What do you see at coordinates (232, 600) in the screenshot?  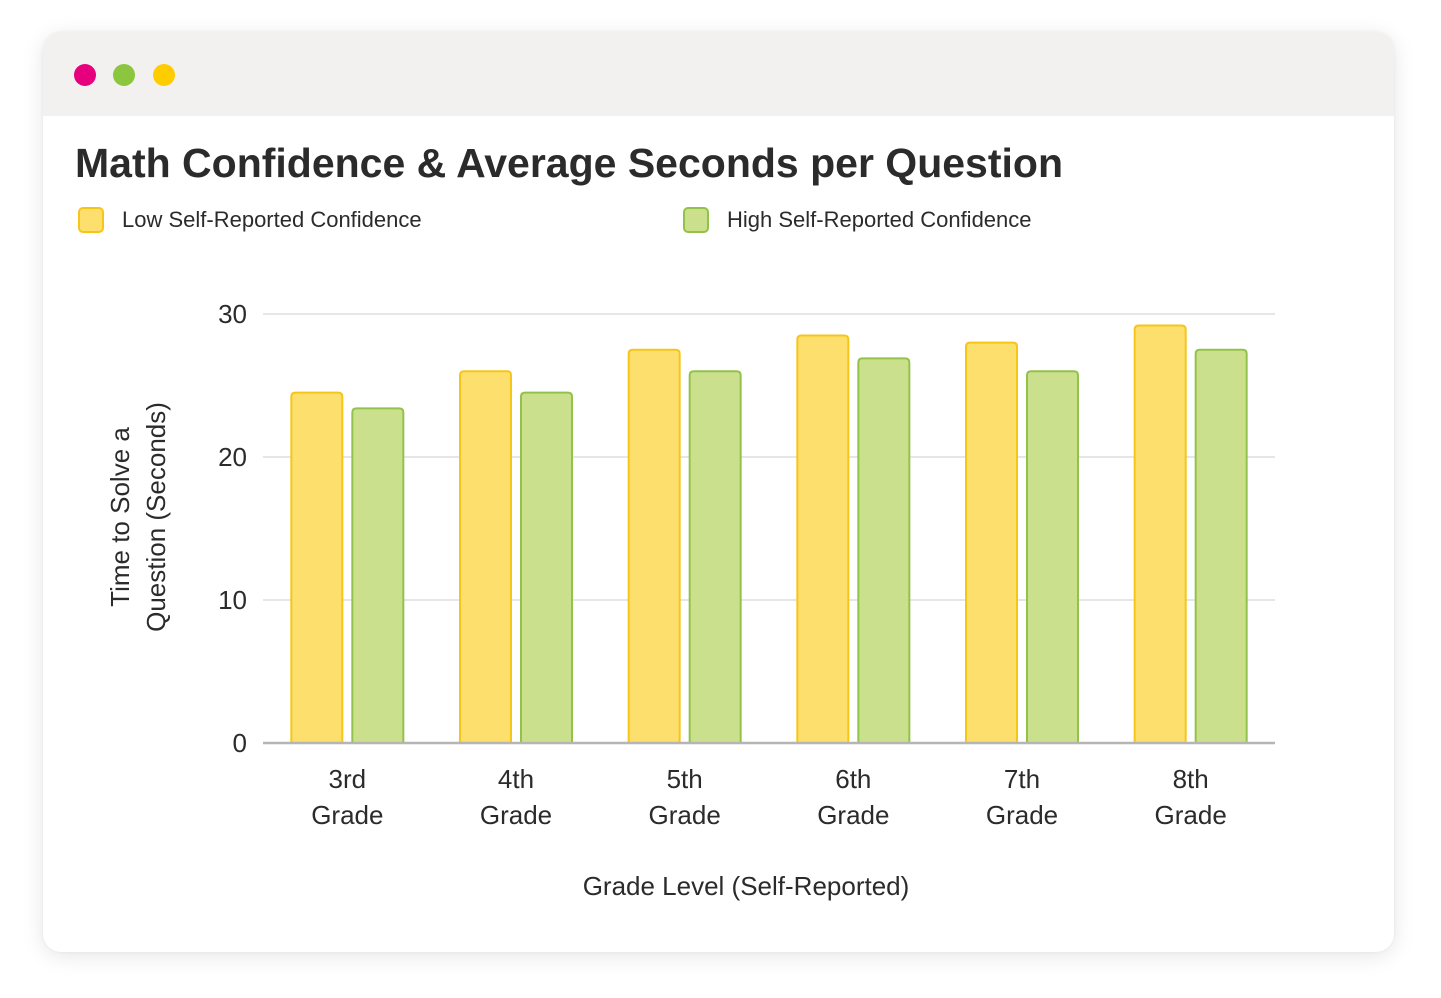 I see `y-tick-label-10: 10` at bounding box center [232, 600].